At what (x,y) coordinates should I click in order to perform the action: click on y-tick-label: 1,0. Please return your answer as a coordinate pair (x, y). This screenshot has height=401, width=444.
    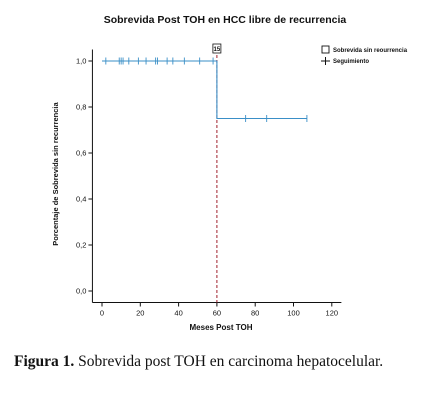
    Looking at the image, I should click on (81, 61).